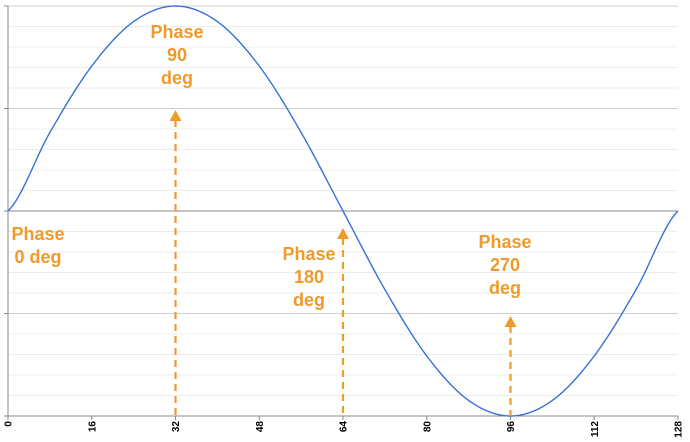 The width and height of the screenshot is (690, 442). Describe the element at coordinates (9, 424) in the screenshot. I see `x-tick-label: 0` at that location.